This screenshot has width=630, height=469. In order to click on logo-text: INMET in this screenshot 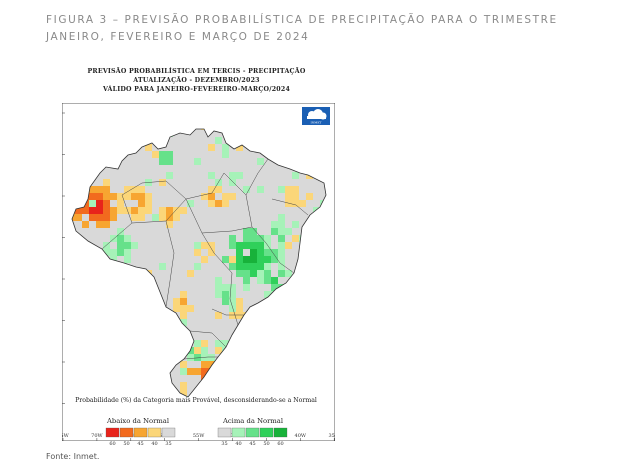, I will do `click(315, 123)`.